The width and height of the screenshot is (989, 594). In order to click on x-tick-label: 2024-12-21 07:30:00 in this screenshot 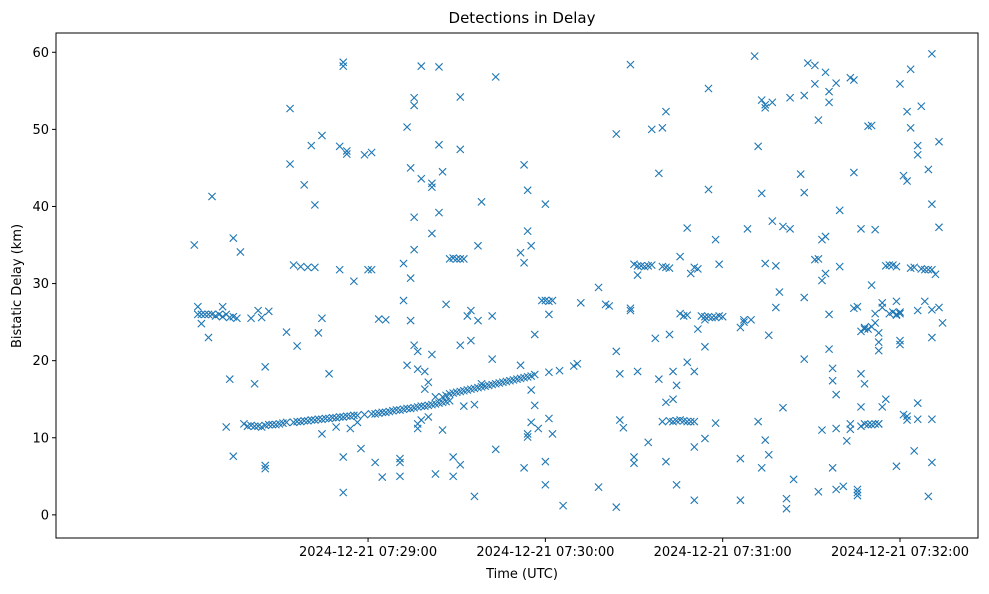, I will do `click(545, 552)`.